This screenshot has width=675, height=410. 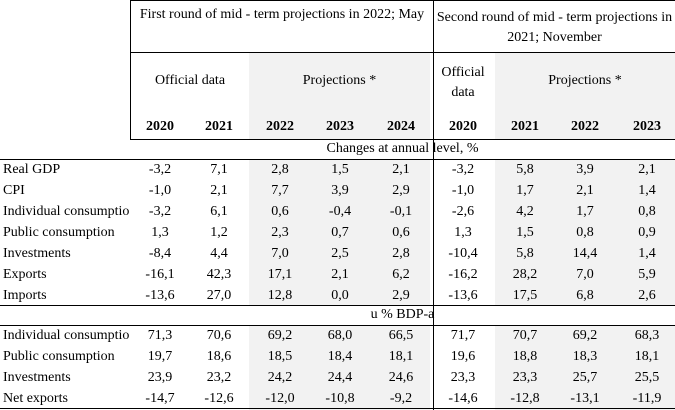 I want to click on g2-official-label: Official data, so click(x=463, y=82).